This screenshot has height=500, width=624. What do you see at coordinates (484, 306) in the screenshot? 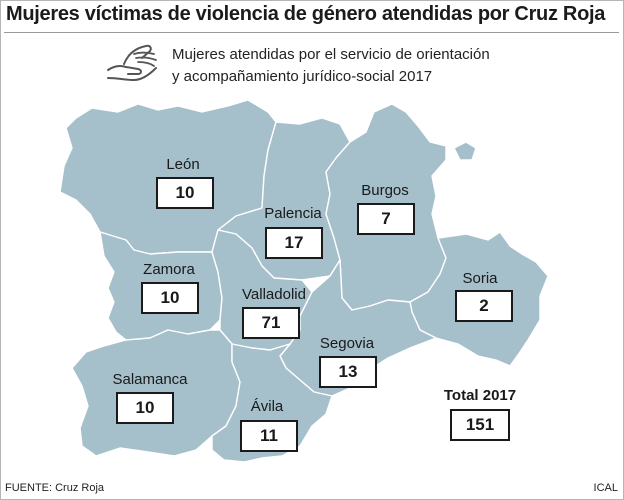
I see `value-soria: 2` at bounding box center [484, 306].